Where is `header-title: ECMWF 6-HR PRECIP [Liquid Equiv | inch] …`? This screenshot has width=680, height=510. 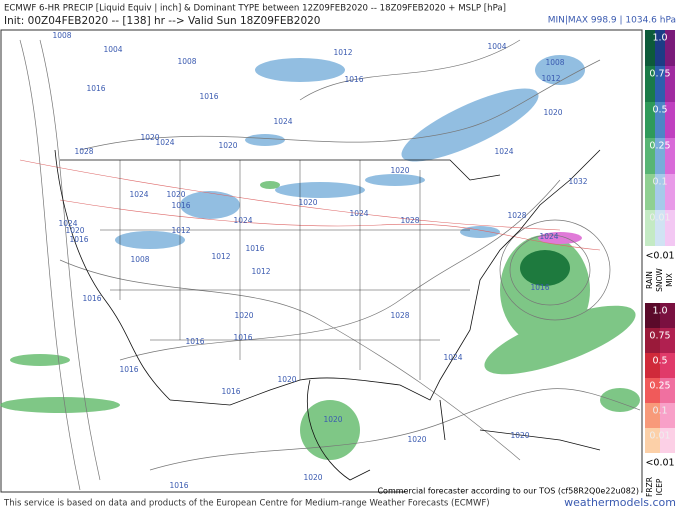 header-title: ECMWF 6-HR PRECIP [Liquid Equiv | inch] … is located at coordinates (255, 9).